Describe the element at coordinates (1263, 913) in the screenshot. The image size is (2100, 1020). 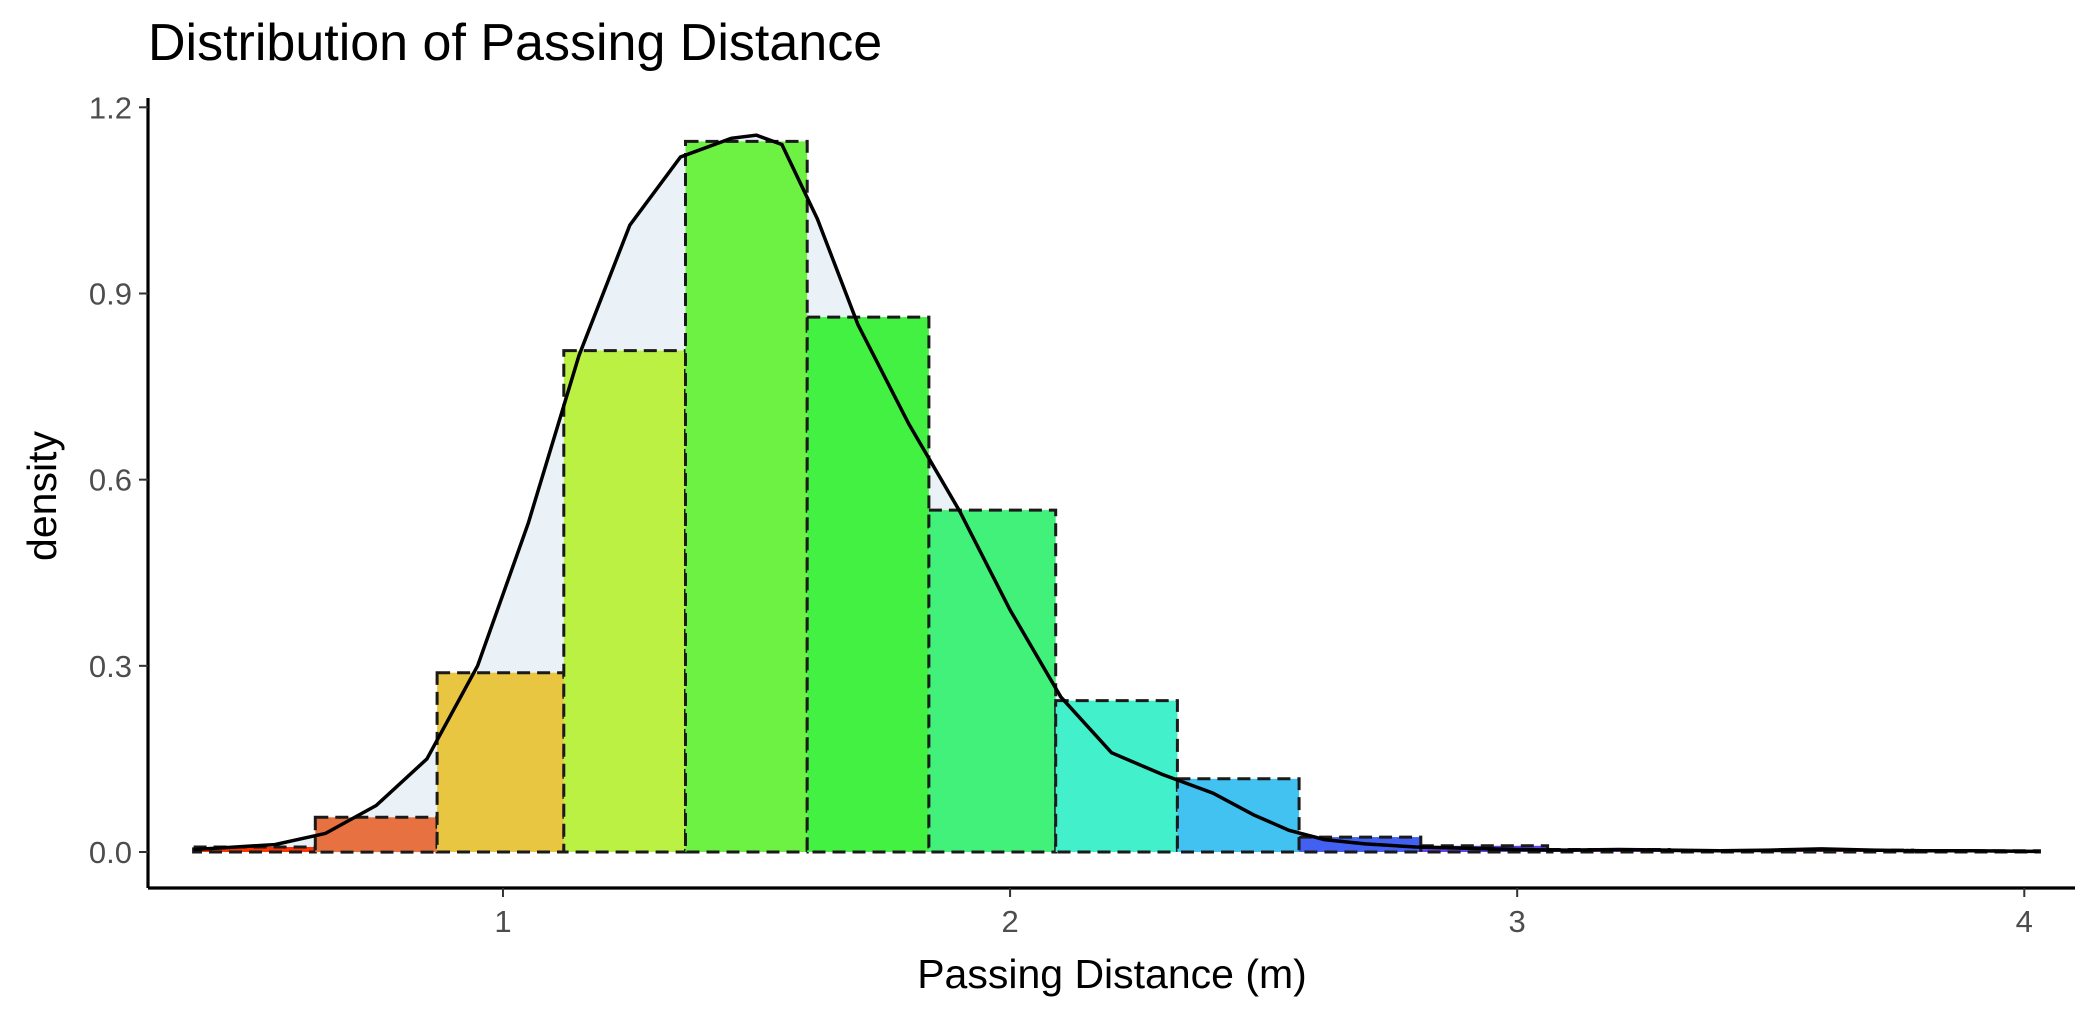
I see `x-axis-ticks: 1 2 3 4` at that location.